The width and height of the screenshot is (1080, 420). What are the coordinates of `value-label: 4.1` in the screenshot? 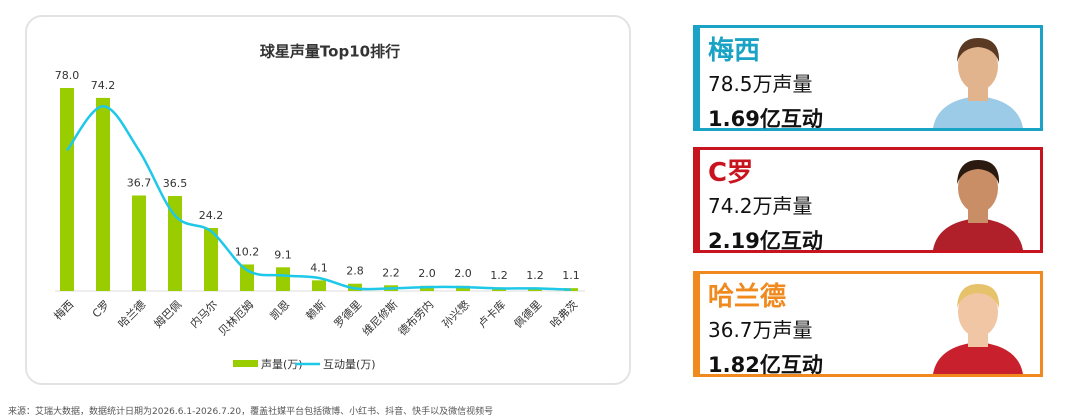 It's located at (319, 267).